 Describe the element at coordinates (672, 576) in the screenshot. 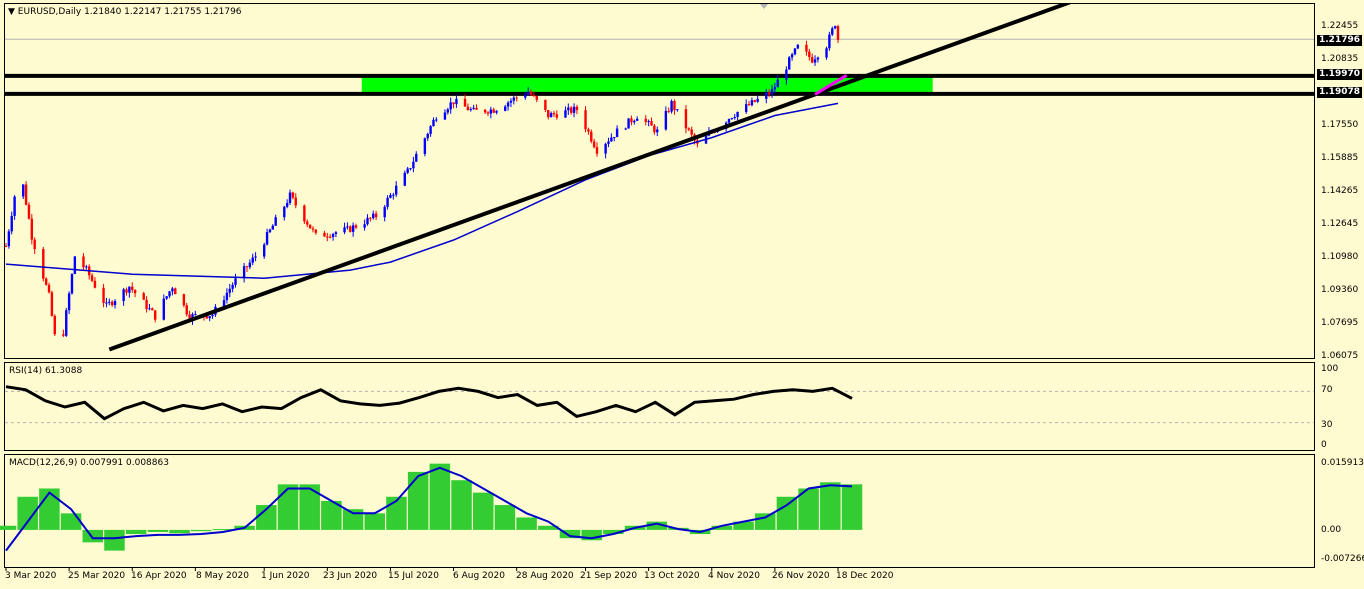

I see `date-tick: 13 Oct 2020` at that location.